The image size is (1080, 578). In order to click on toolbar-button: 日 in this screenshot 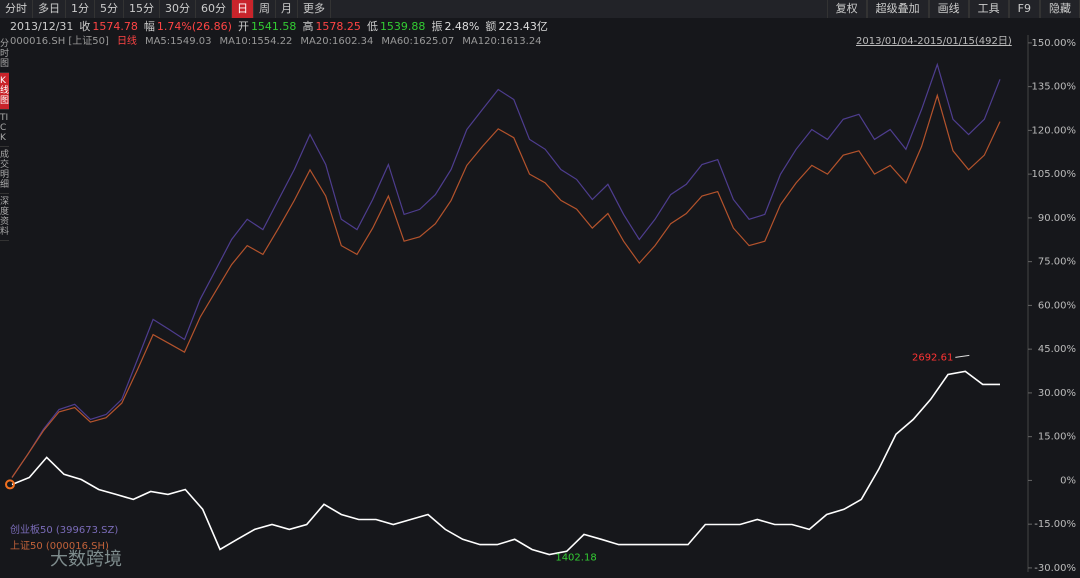, I will do `click(243, 9)`.